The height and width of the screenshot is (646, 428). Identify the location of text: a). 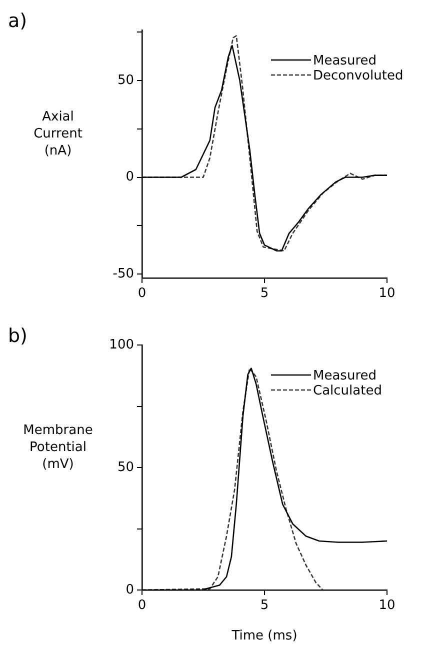
(18, 21).